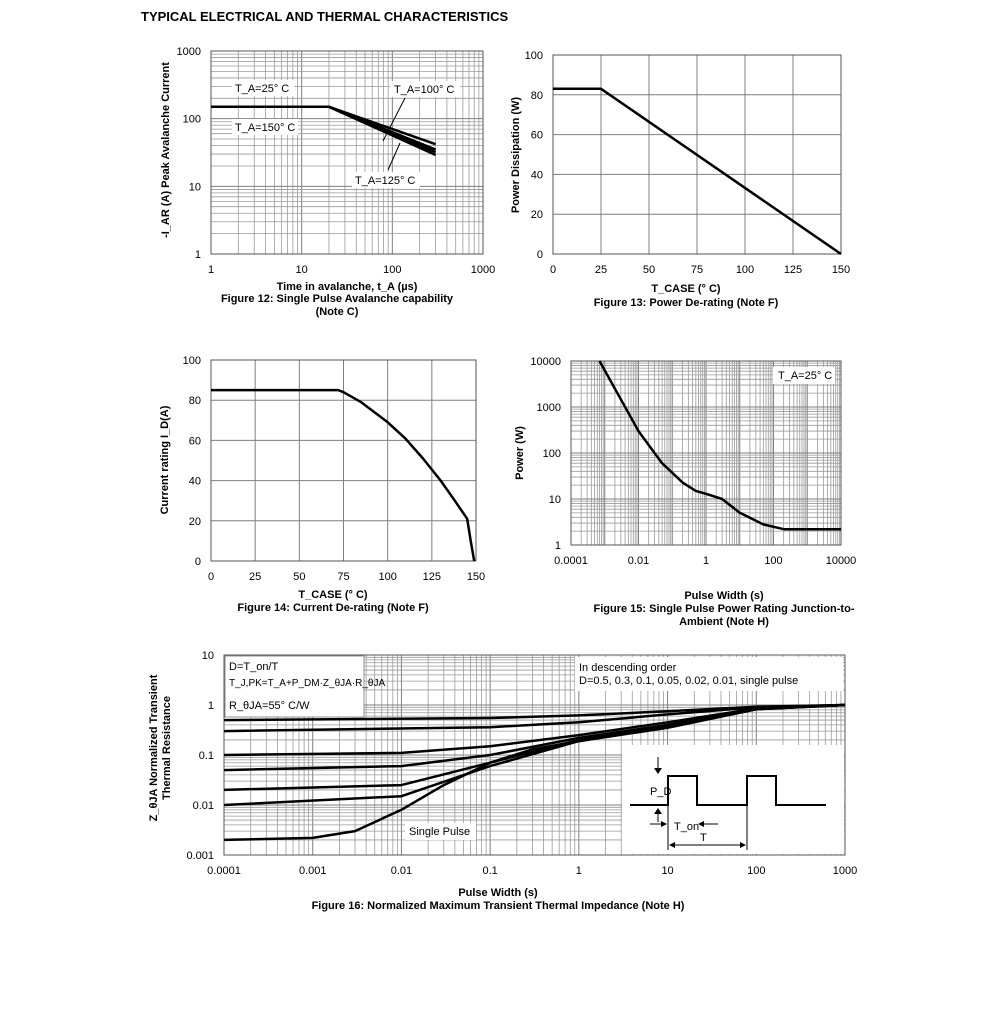 The height and width of the screenshot is (1018, 991). Describe the element at coordinates (697, 270) in the screenshot. I see `x-tick-label: 75` at that location.